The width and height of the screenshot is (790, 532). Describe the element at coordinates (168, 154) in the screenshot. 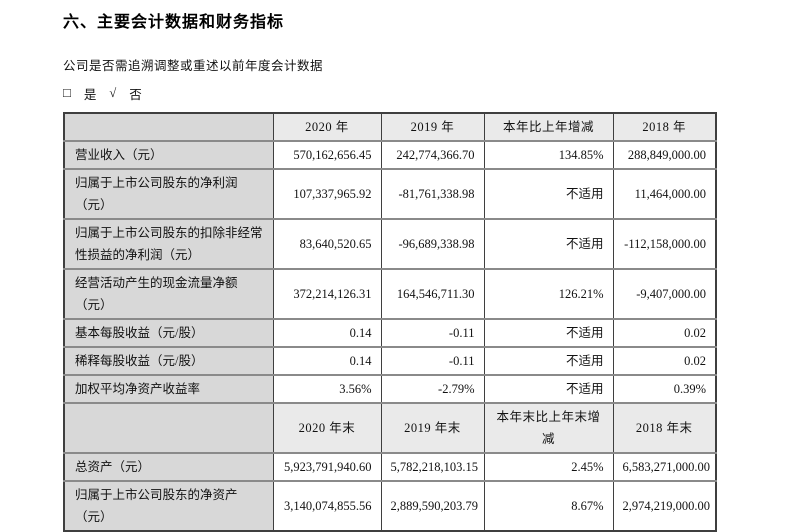

I see `row-label-cell: 营业收入（元）` at that location.